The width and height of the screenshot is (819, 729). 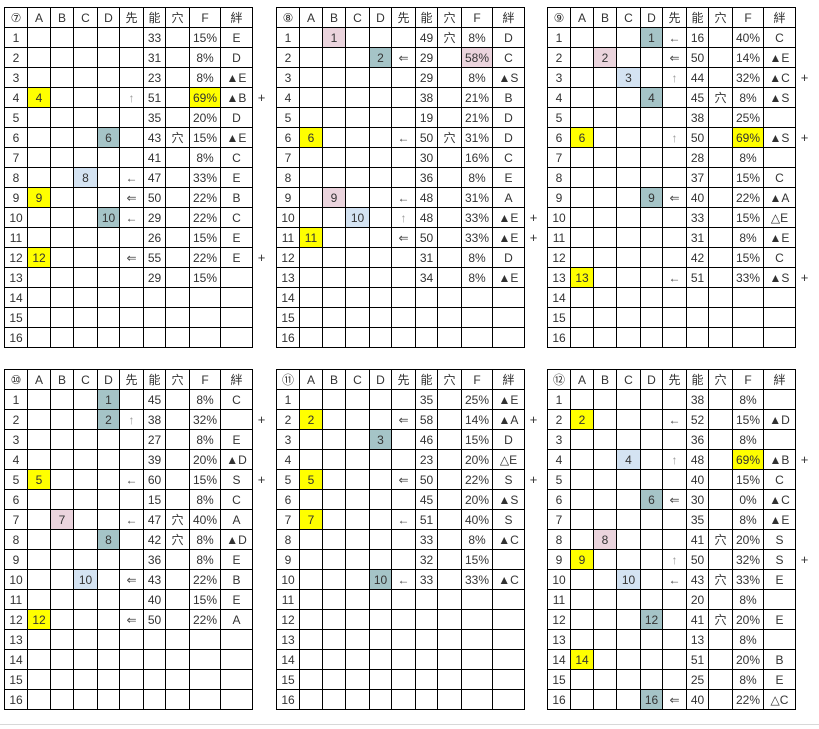 What do you see at coordinates (205, 217) in the screenshot?
I see `col-f-cell: 22%` at bounding box center [205, 217].